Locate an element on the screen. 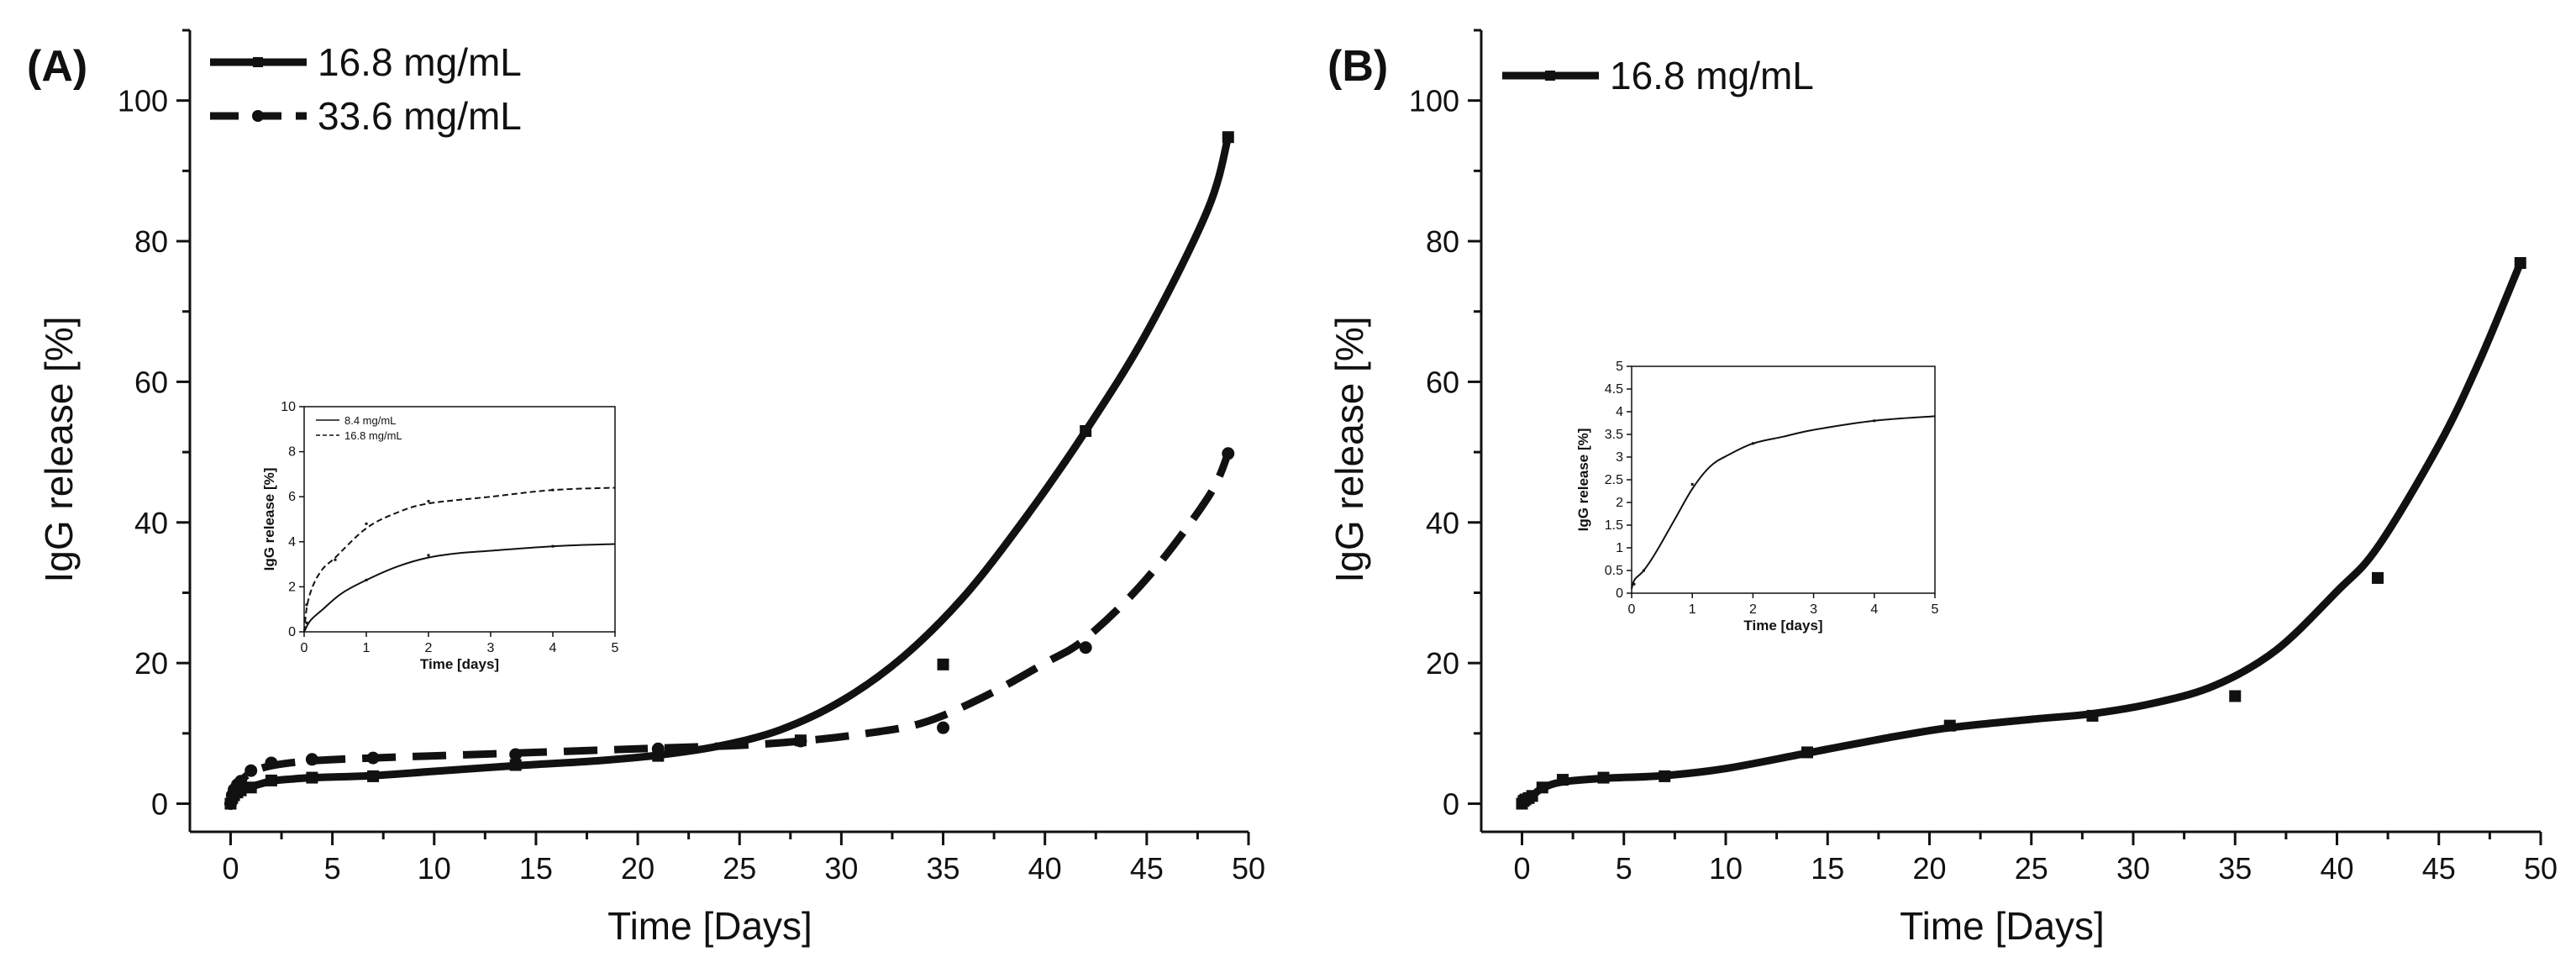 The width and height of the screenshot is (2576, 978). inset-y-tick-label: 1.5 is located at coordinates (1614, 525).